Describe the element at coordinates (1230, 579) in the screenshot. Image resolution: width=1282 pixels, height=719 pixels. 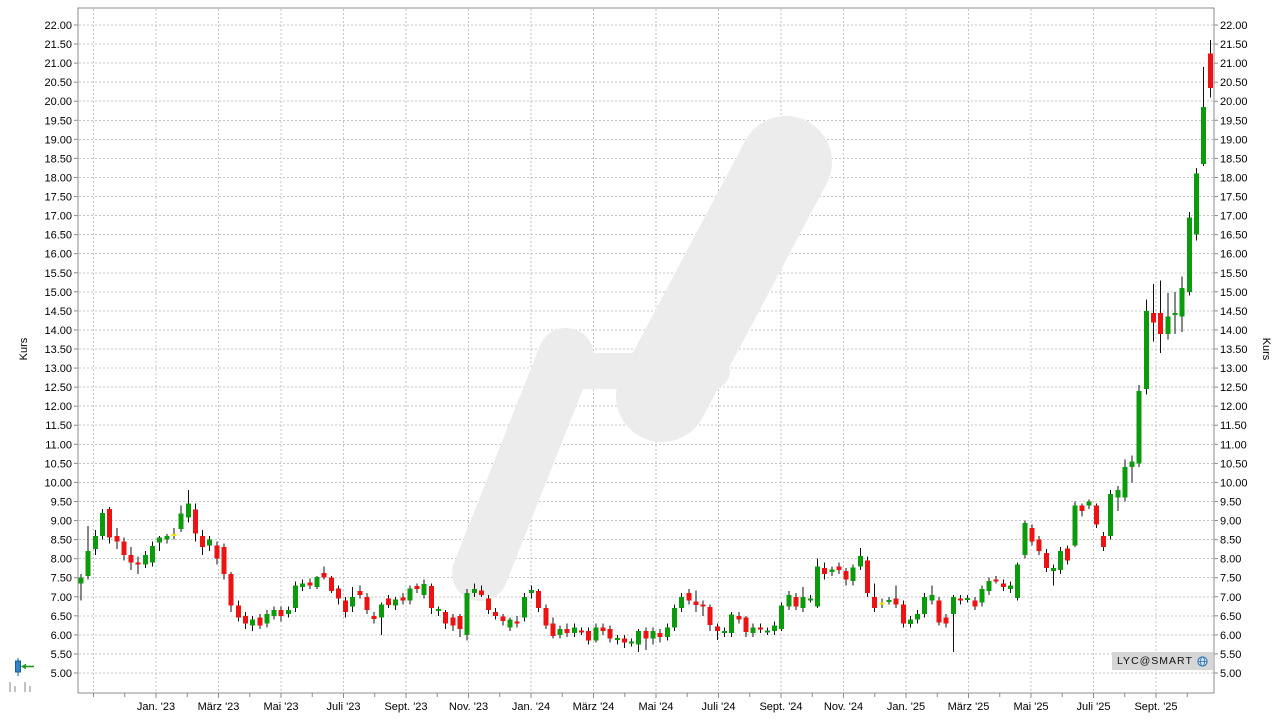
I see `y-tick-label: 7.50` at that location.